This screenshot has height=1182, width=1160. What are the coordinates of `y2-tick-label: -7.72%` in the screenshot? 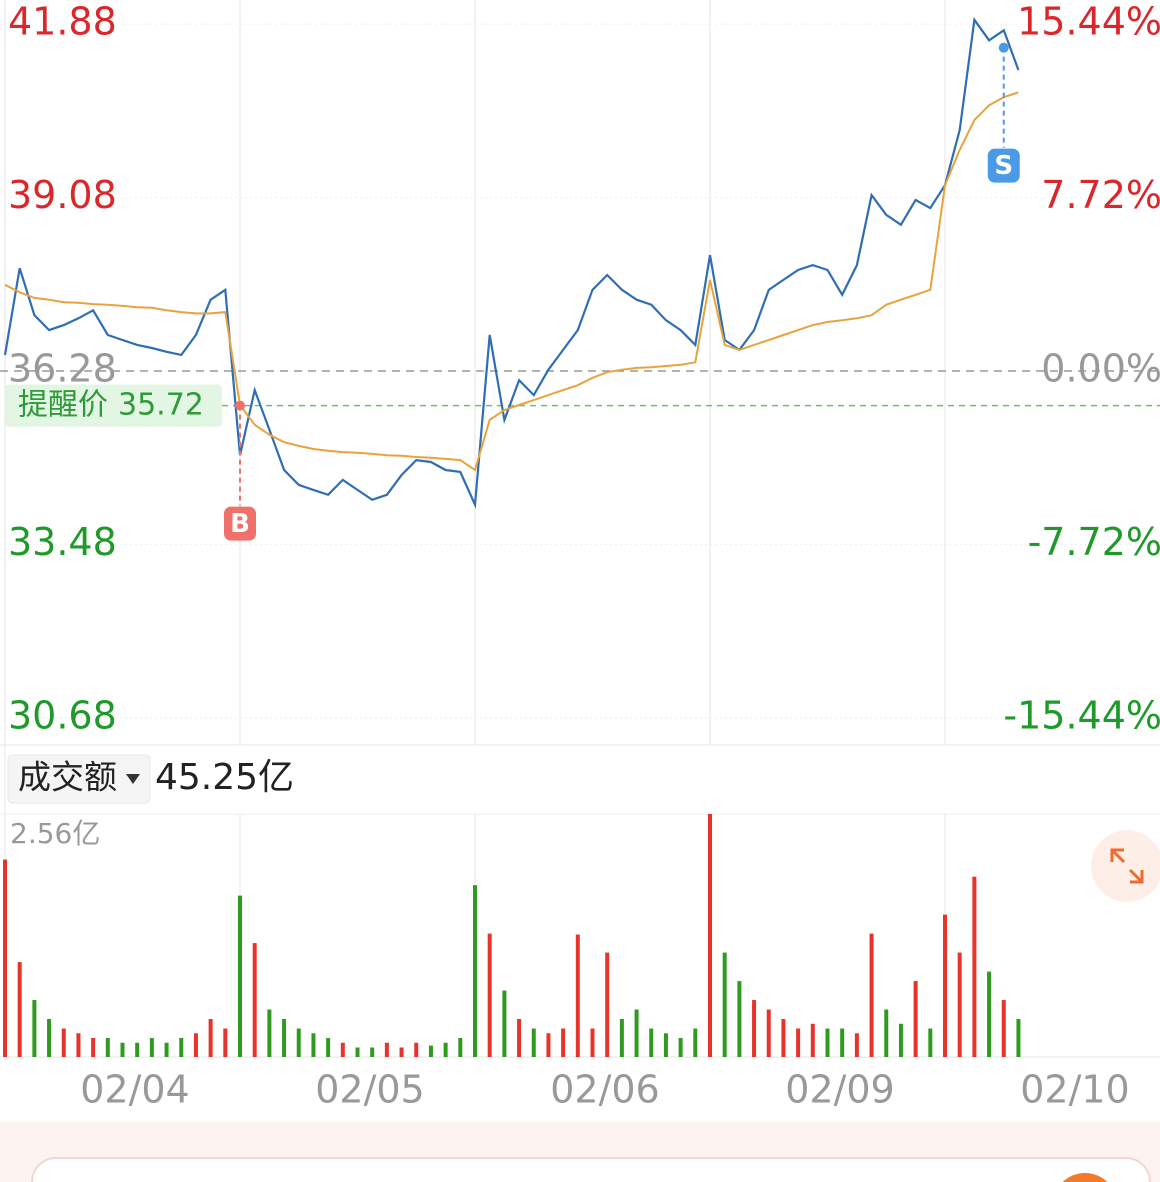 It's located at (1094, 542).